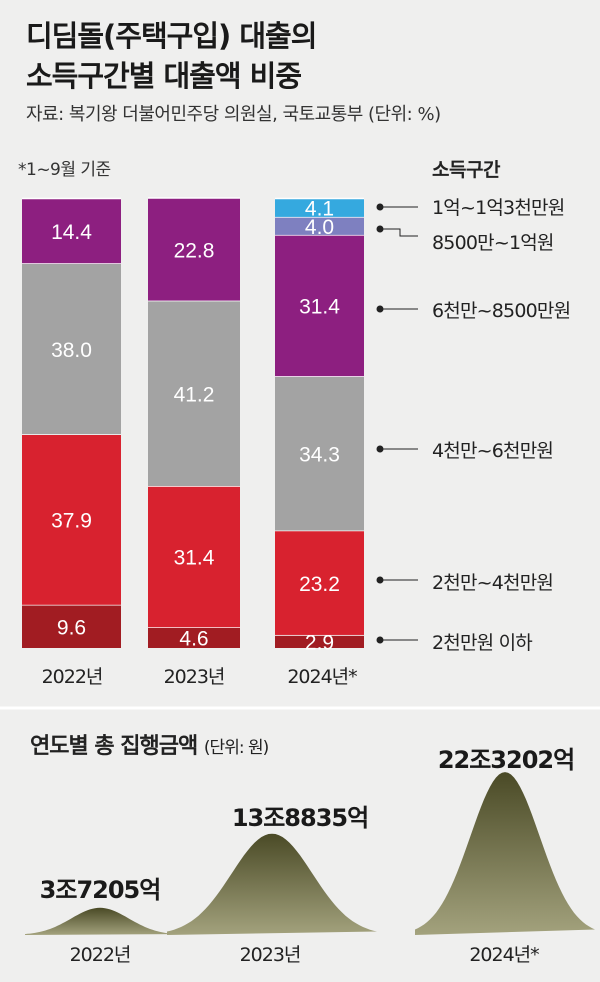  I want to click on data-label: 2.9, so click(319, 642).